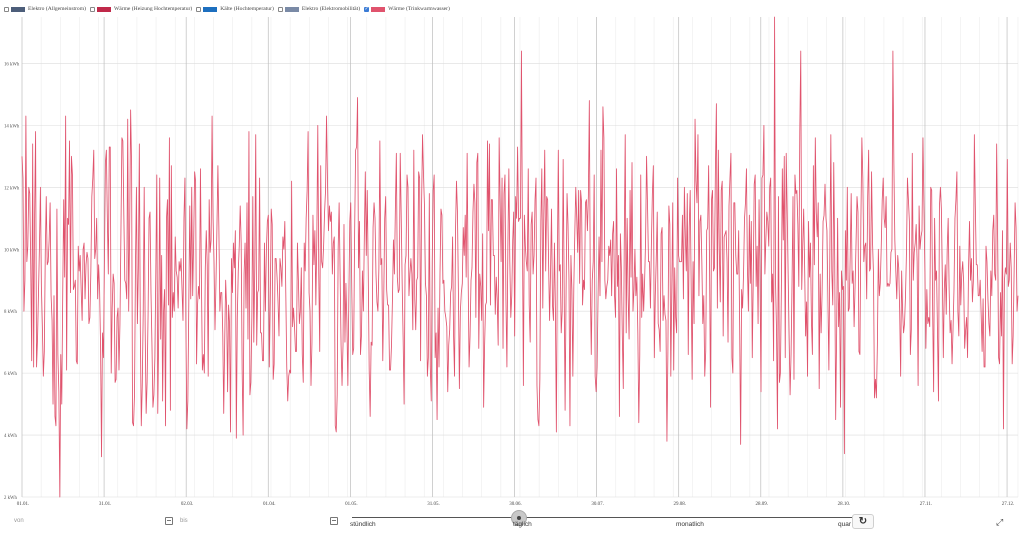 The height and width of the screenshot is (547, 1024). Describe the element at coordinates (11, 374) in the screenshot. I see `y-tick-label: 6 kWh` at that location.